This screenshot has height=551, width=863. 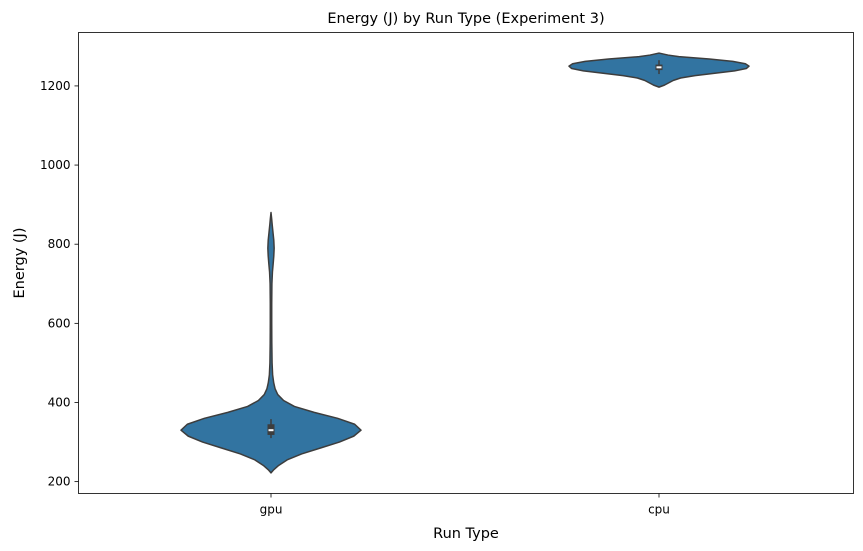 I want to click on y-tick-label: 1000, so click(x=55, y=165).